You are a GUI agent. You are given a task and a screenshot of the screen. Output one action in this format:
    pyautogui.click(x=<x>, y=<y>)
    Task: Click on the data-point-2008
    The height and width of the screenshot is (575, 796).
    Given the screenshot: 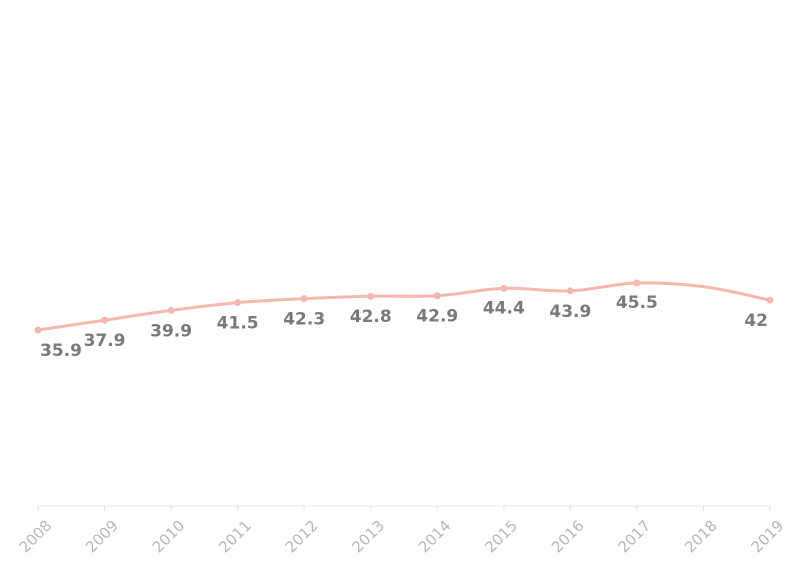 What is the action you would take?
    pyautogui.click(x=38, y=330)
    